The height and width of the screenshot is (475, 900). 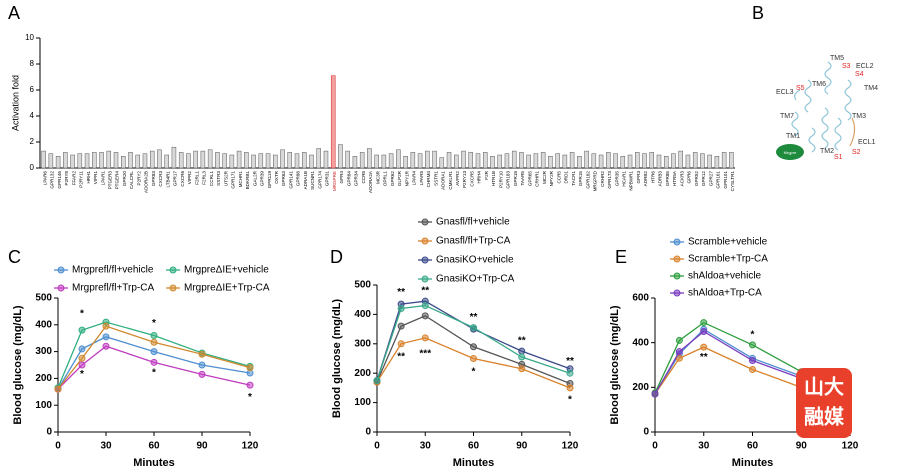 I want to click on x-tick-label: AVPR2, so click(x=457, y=178).